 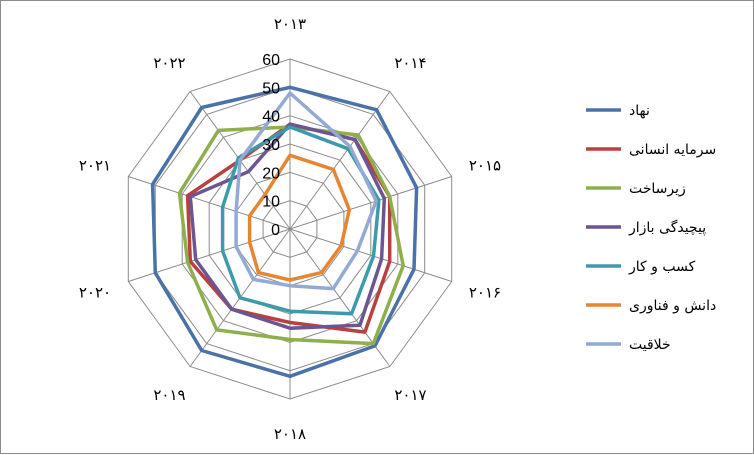 I want to click on tick-label: 60, so click(x=271, y=60).